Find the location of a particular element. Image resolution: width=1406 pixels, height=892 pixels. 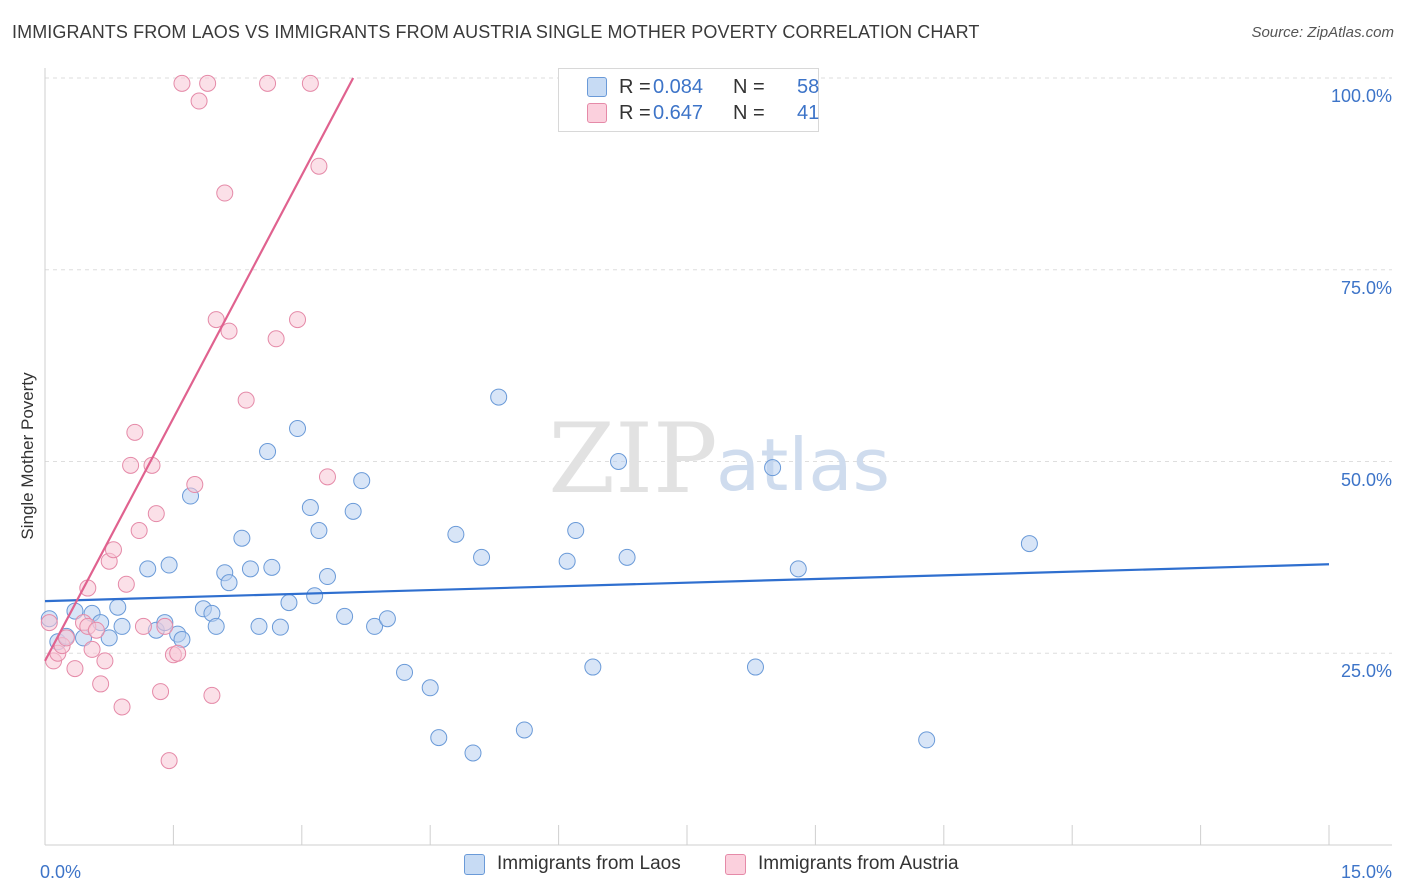

bottom-legend-laos-swatch is located at coordinates (474, 864).